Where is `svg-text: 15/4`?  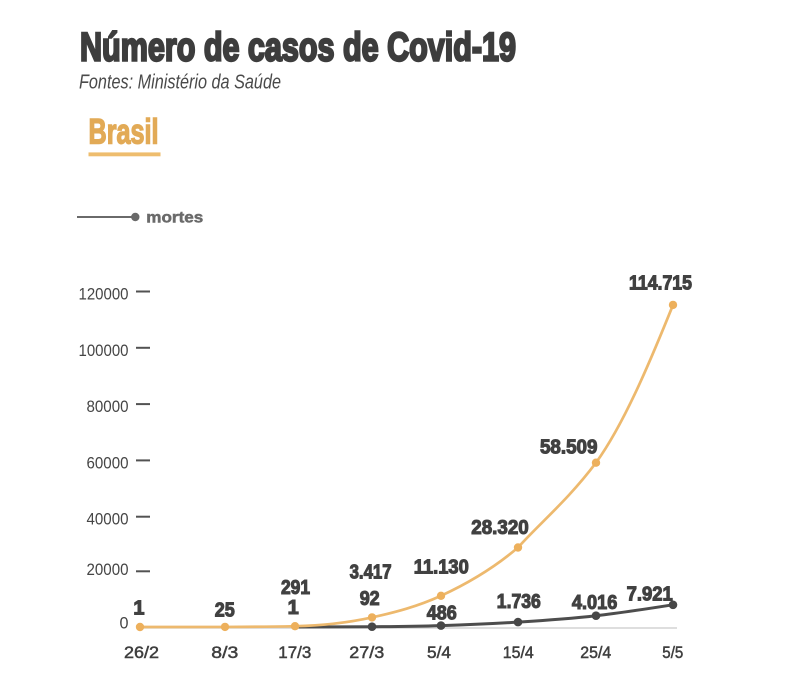
svg-text: 15/4 is located at coordinates (518, 652).